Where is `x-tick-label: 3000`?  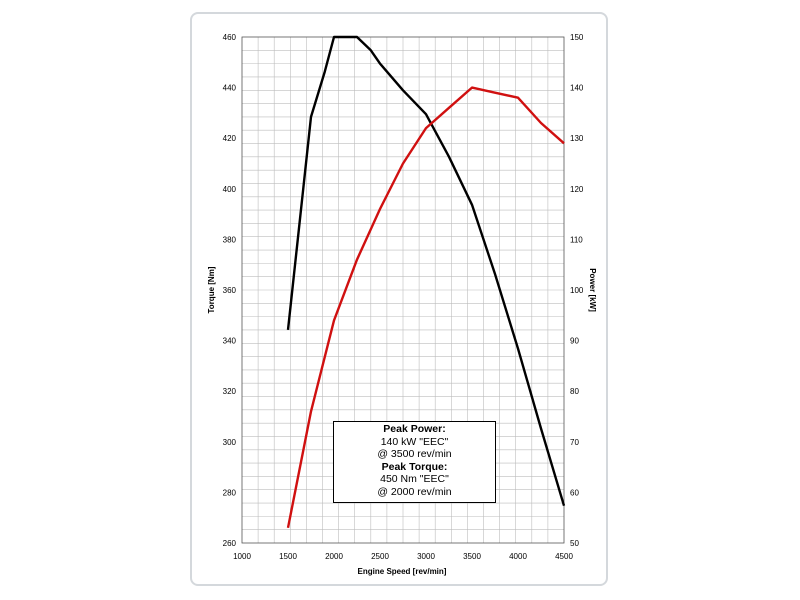 x-tick-label: 3000 is located at coordinates (426, 556).